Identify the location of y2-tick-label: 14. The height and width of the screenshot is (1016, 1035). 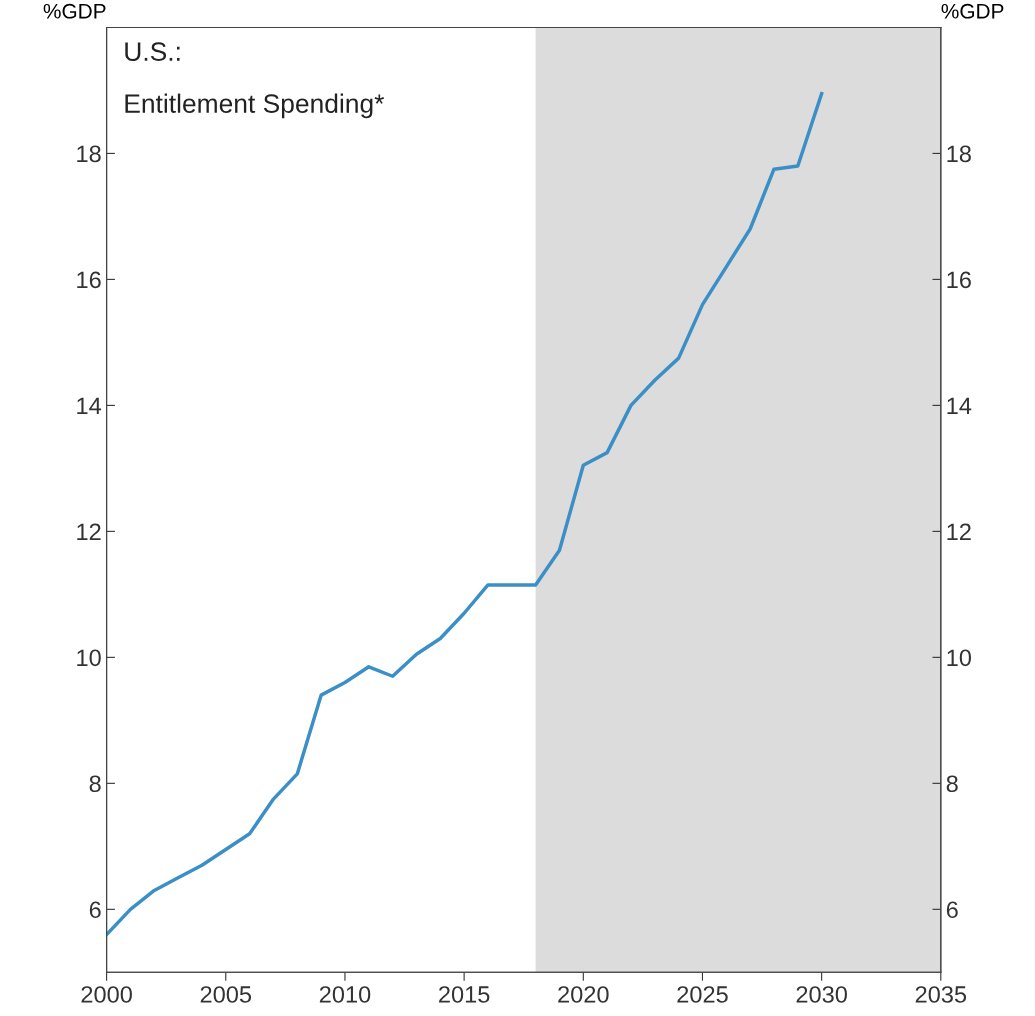
(959, 405).